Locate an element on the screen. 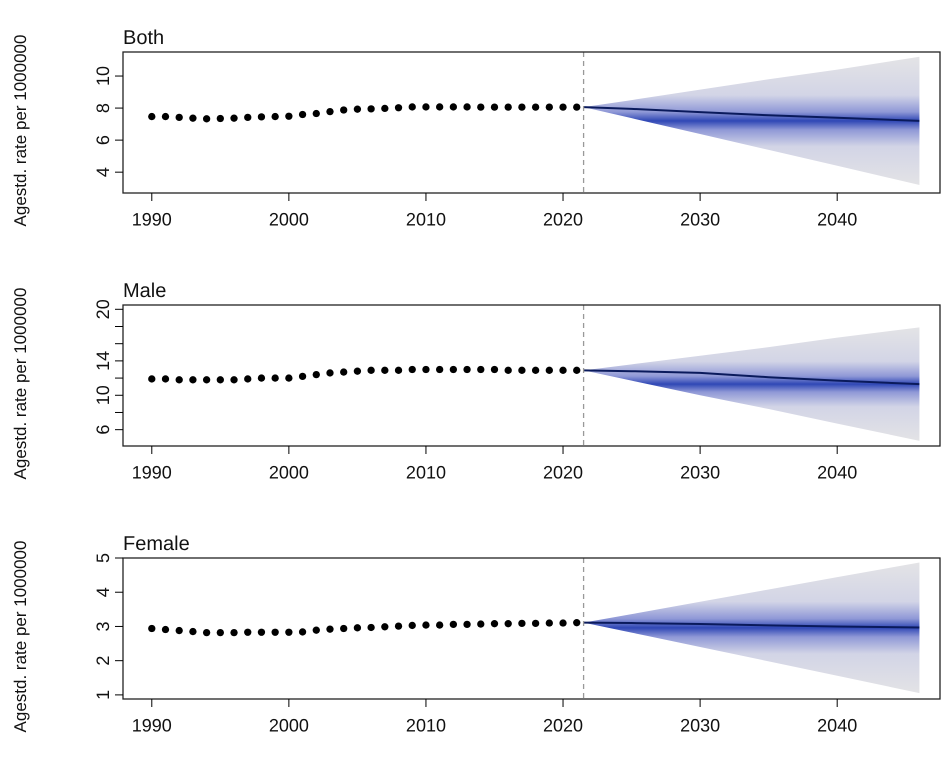 Image resolution: width=945 pixels, height=761 pixels. x-tick-label: 1990 is located at coordinates (152, 726).